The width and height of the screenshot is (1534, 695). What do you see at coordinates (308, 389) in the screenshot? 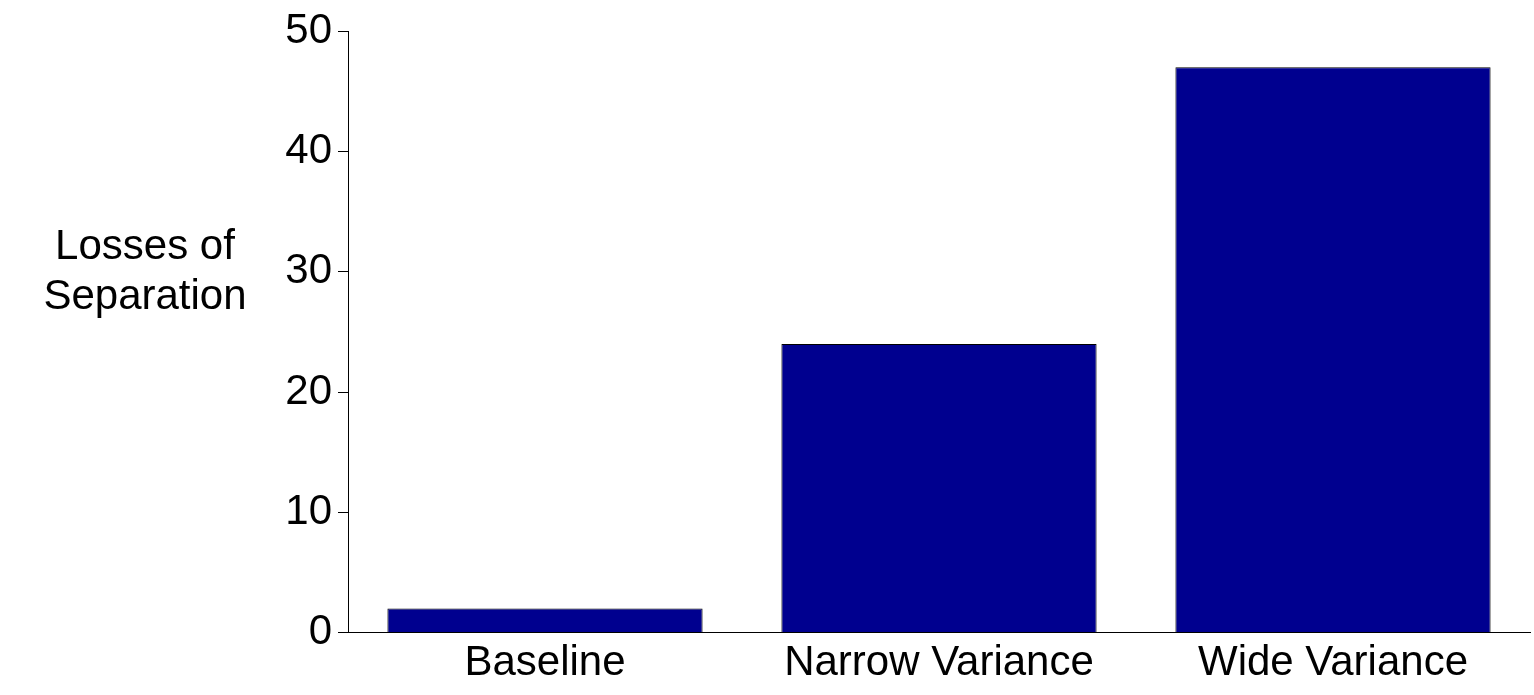
I see `y-tick-label: 20` at bounding box center [308, 389].